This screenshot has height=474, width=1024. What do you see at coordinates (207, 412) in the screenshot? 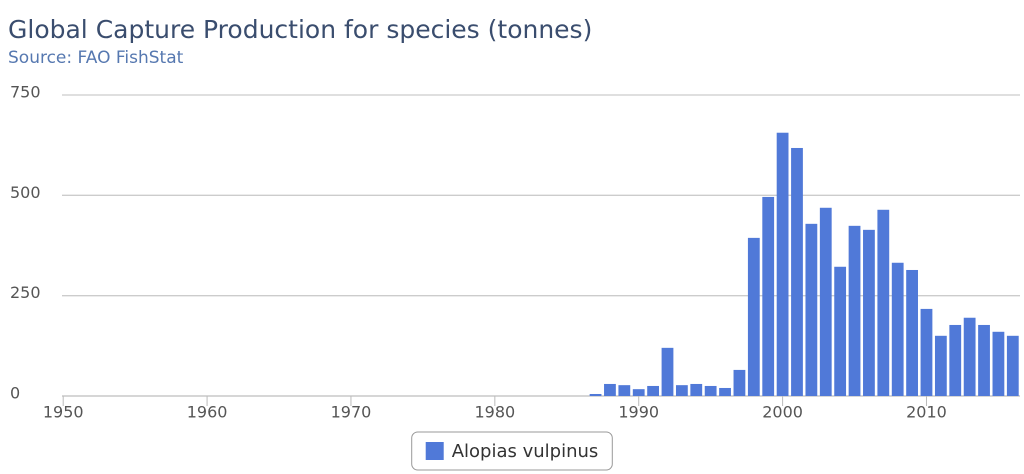
I see `x-tick-label: 1960` at bounding box center [207, 412].